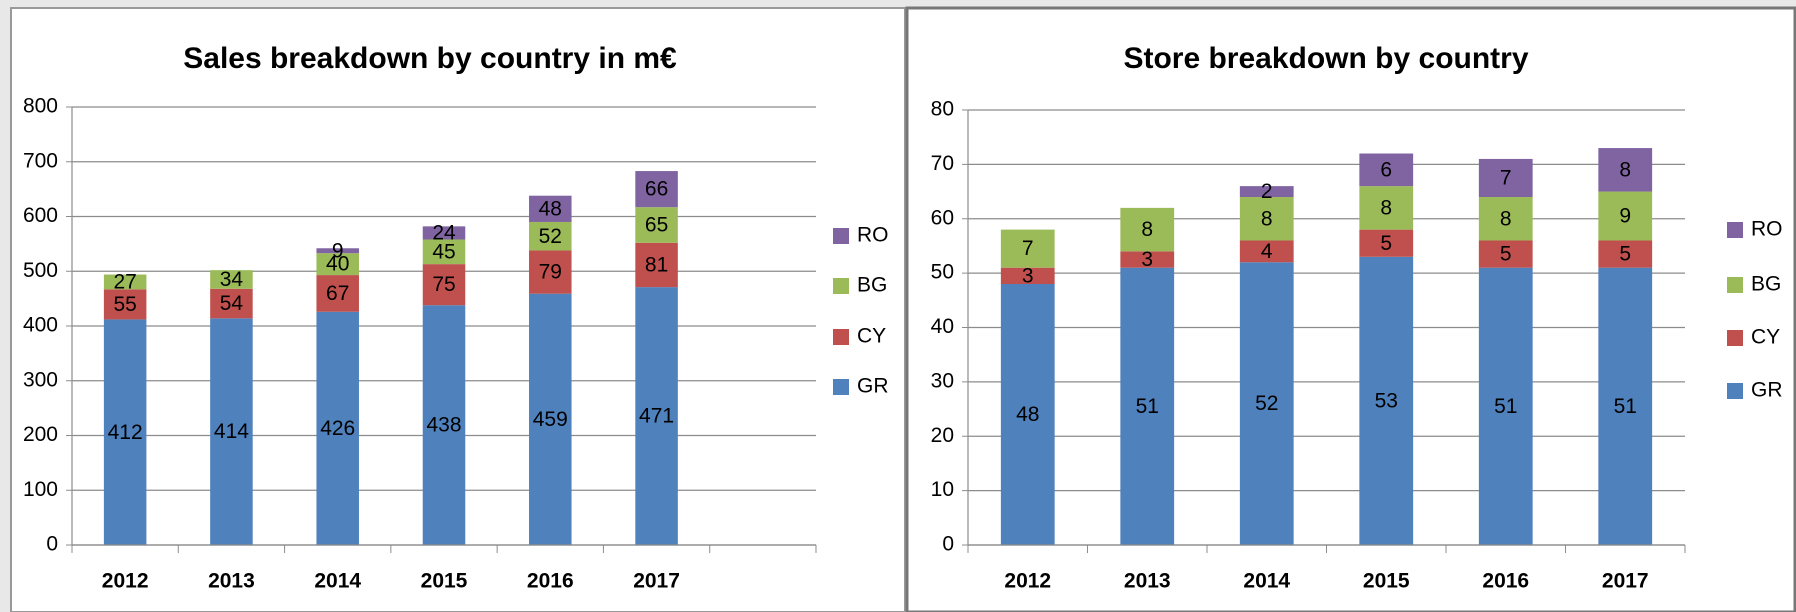 This screenshot has height=612, width=1796. What do you see at coordinates (40, 106) in the screenshot?
I see `y-tick-label: 800` at bounding box center [40, 106].